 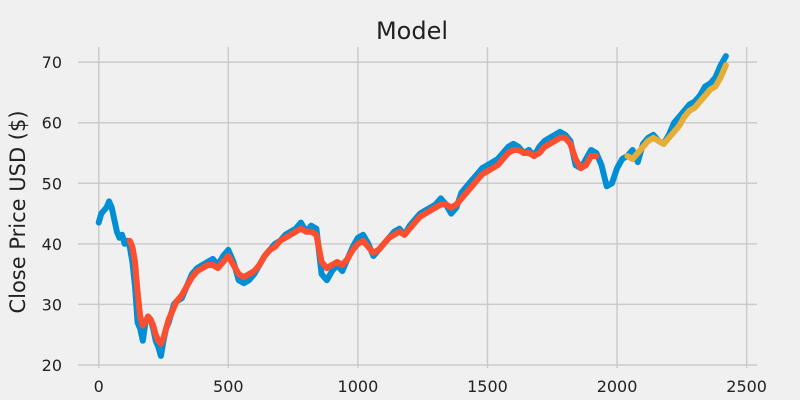 I want to click on x-tick-label: 0, so click(x=99, y=386).